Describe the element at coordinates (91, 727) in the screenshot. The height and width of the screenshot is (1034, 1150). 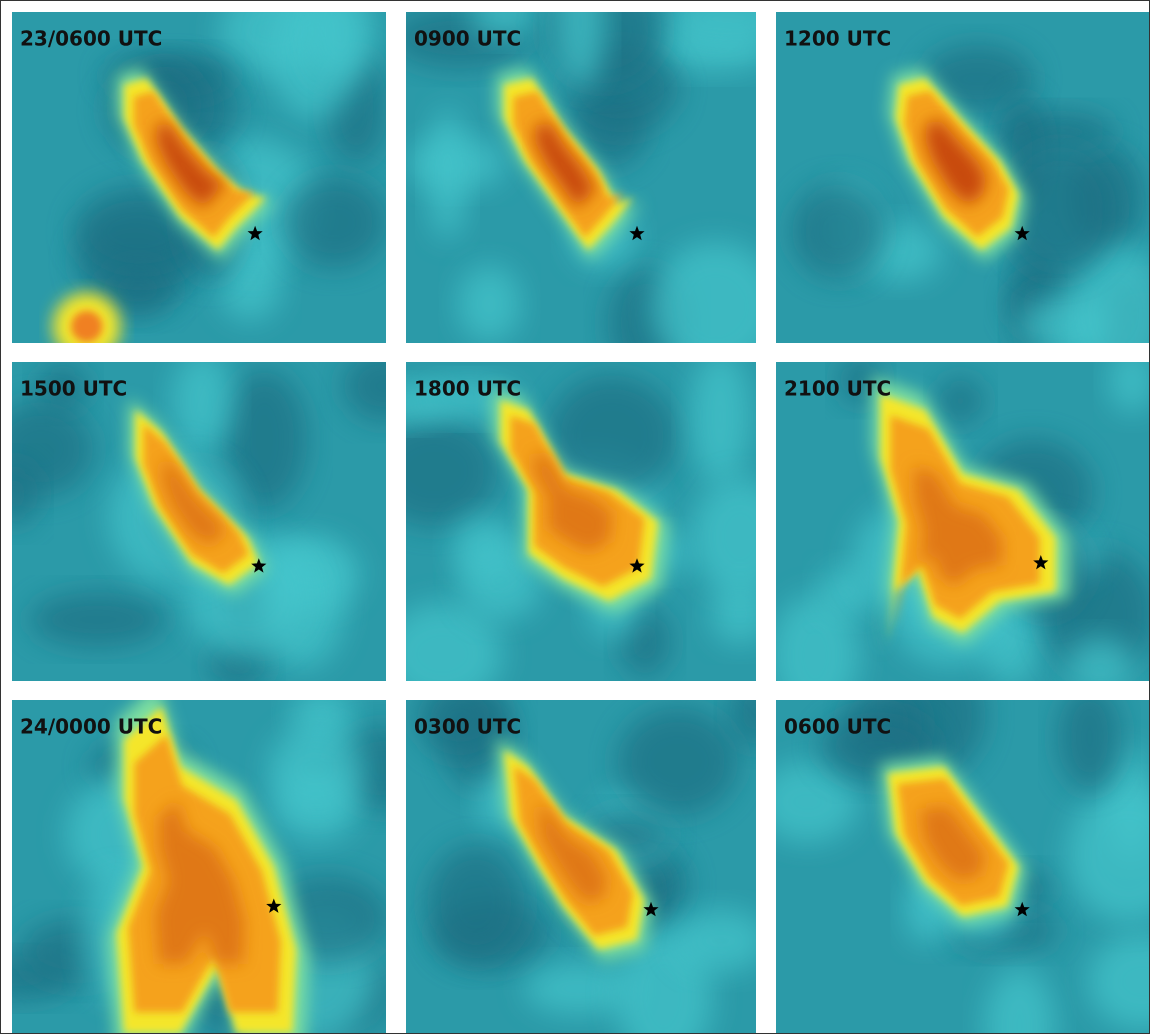
I see `panel-label: 24/0000 UTC` at that location.